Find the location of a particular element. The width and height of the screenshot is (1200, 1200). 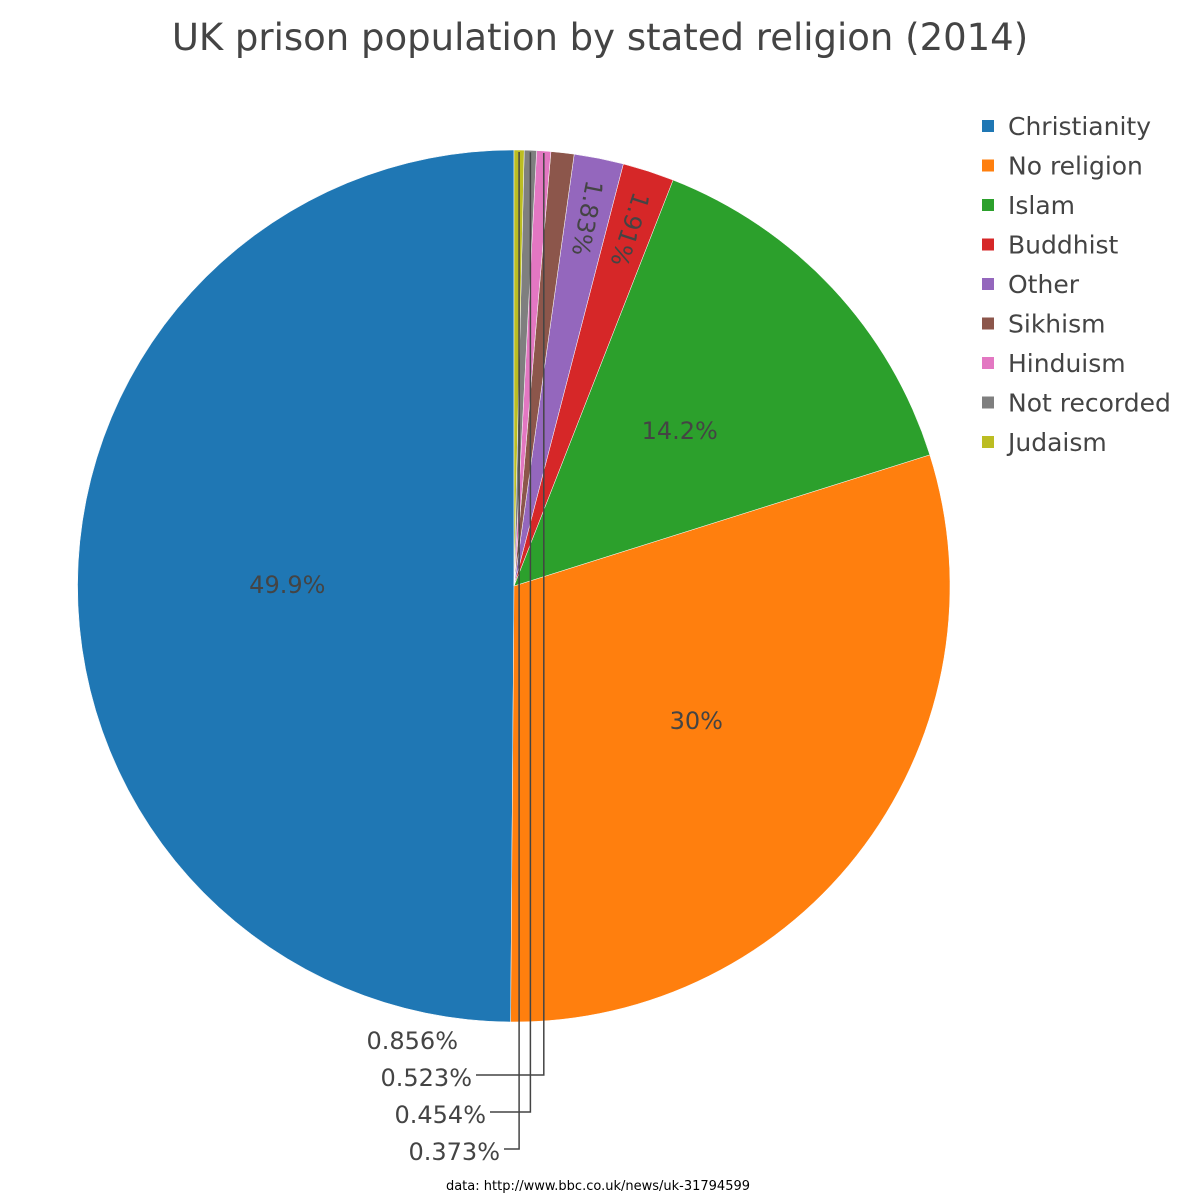

legend-swatch-other is located at coordinates (988, 284).